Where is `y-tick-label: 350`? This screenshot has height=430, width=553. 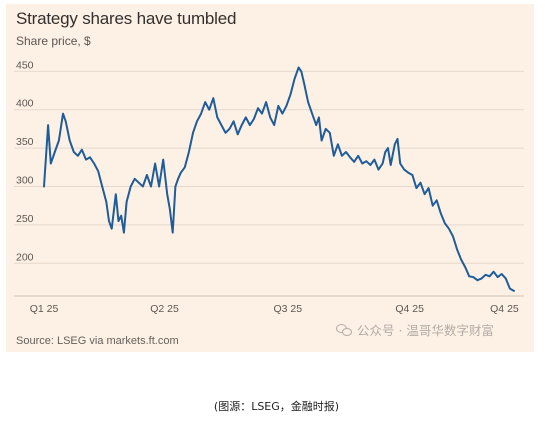
y-tick-label: 350 is located at coordinates (25, 142).